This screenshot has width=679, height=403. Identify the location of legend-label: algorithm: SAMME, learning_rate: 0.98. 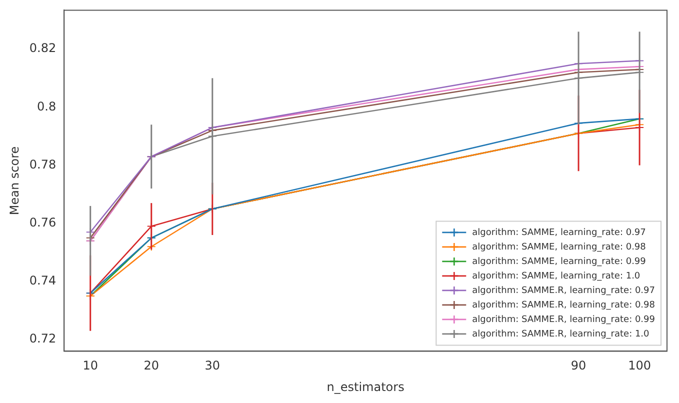
(559, 247).